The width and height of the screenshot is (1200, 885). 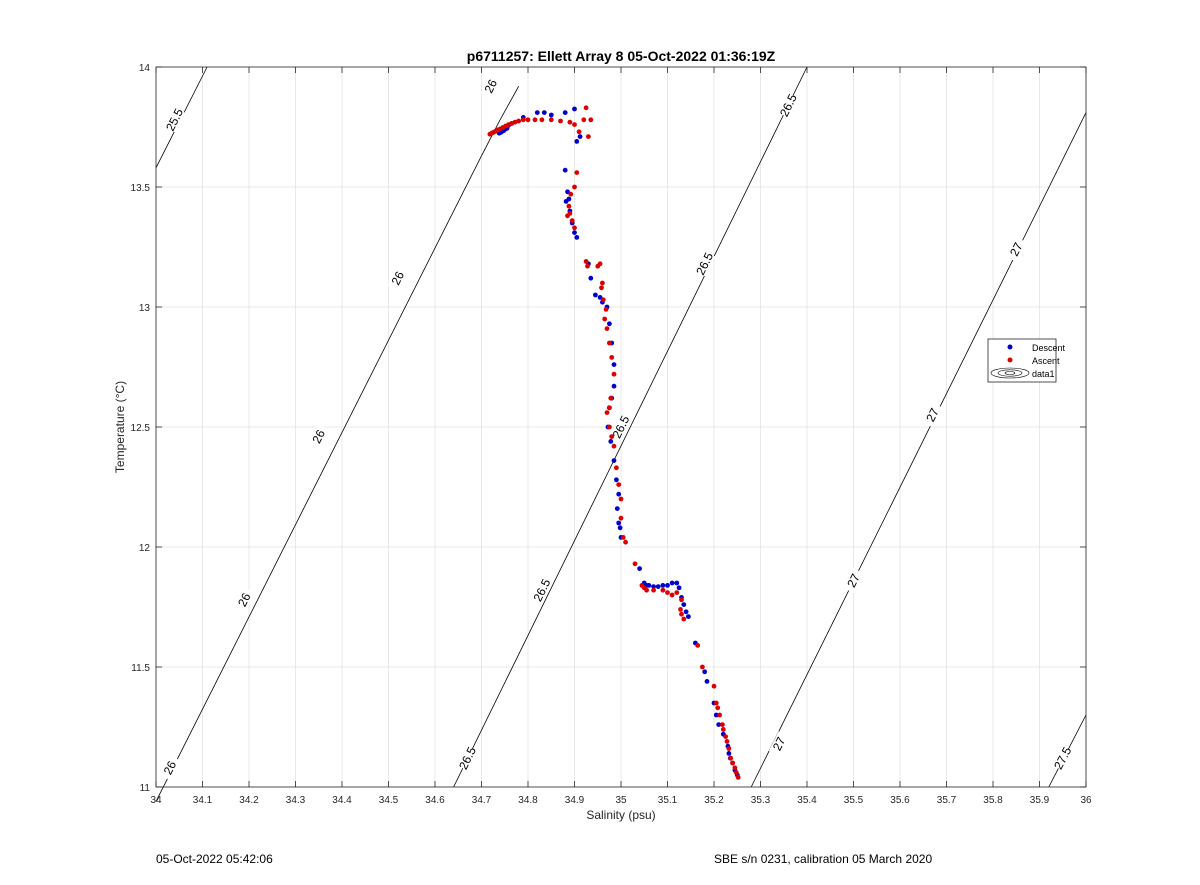 I want to click on legend-ascent-label: Ascent, so click(x=1046, y=361).